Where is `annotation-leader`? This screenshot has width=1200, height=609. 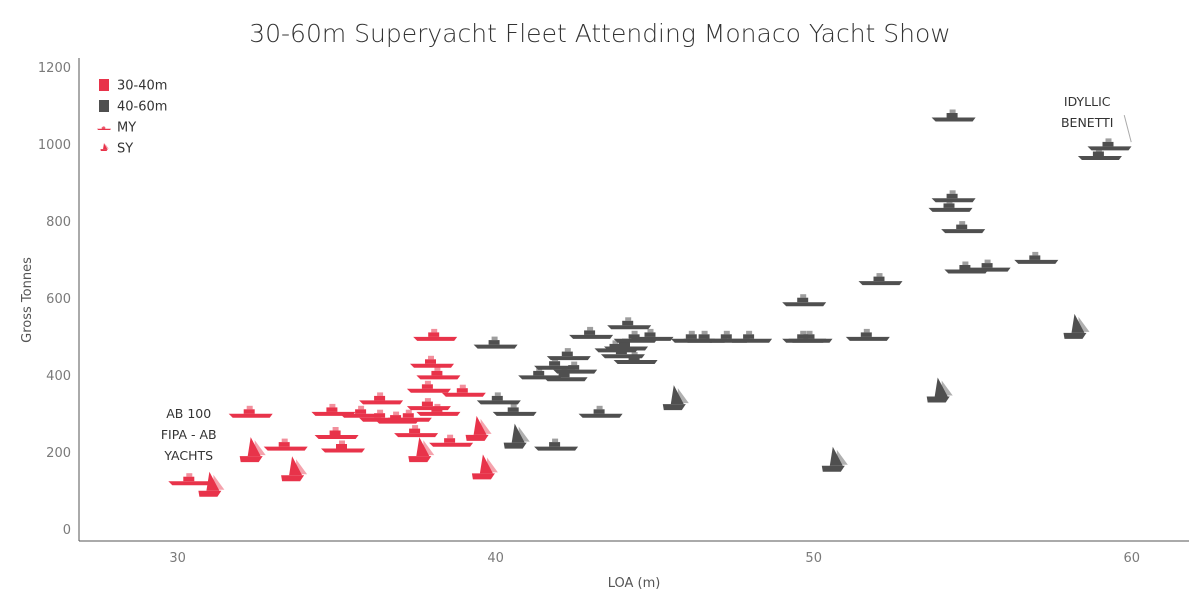 annotation-leader is located at coordinates (1127, 128).